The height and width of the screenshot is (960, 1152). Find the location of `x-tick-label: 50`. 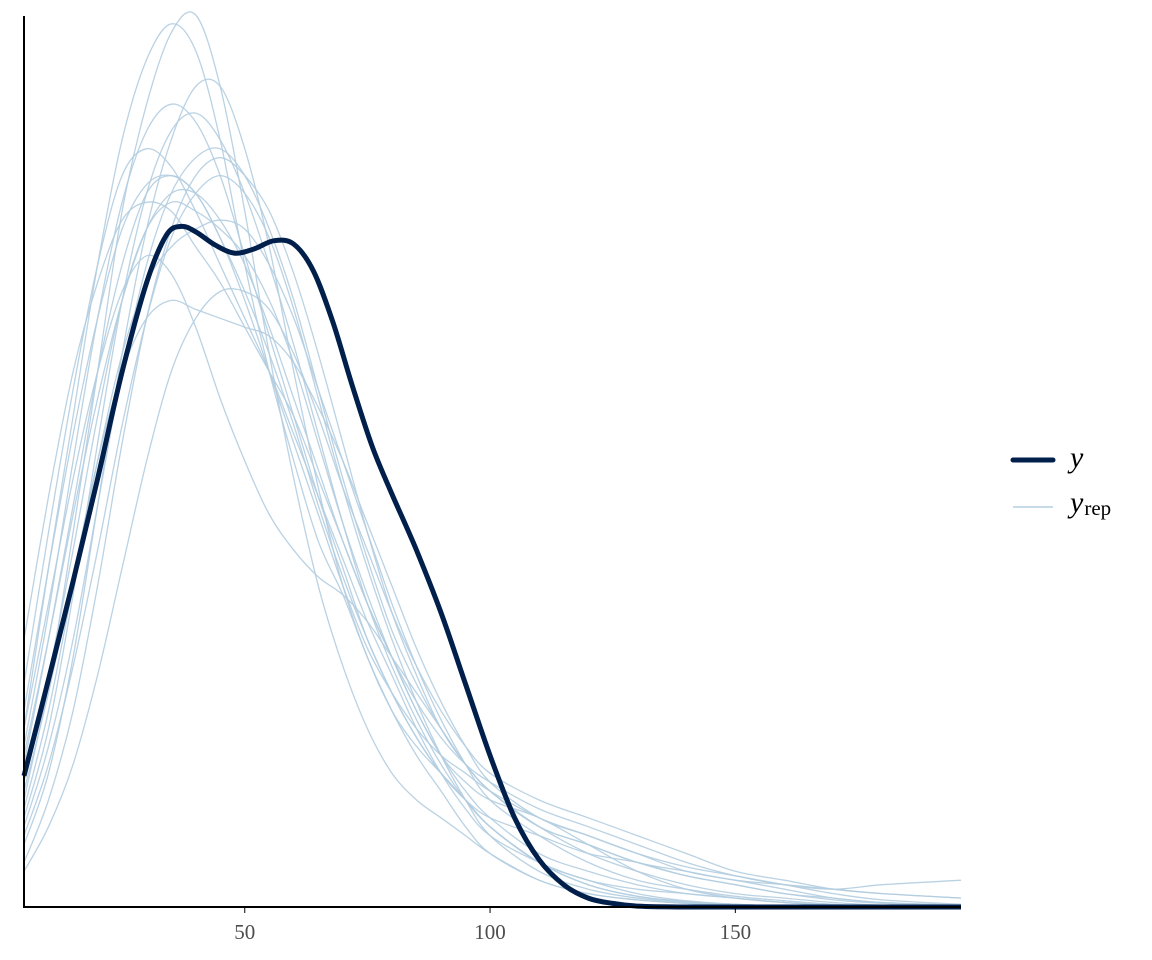

x-tick-label: 50 is located at coordinates (244, 932).